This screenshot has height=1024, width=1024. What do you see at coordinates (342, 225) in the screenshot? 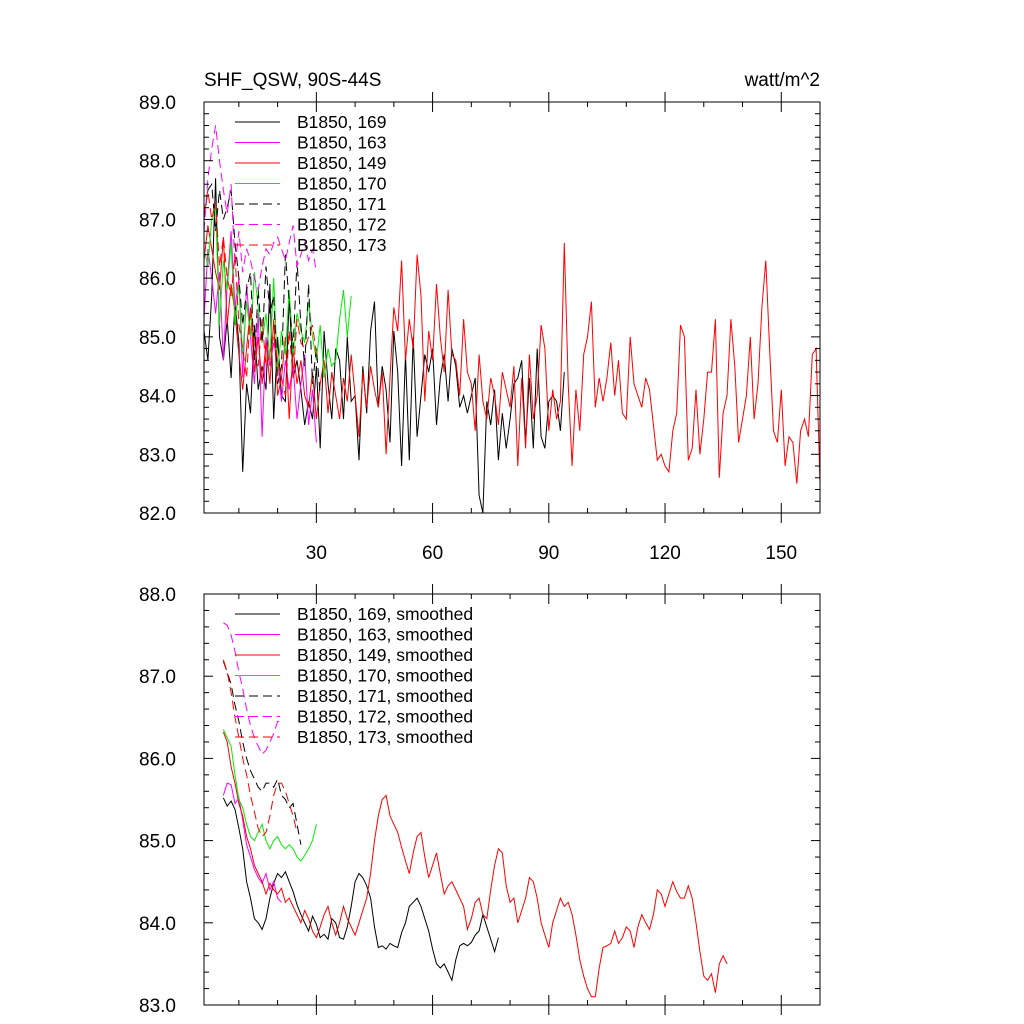
I see `legend-label: B1850, 172` at bounding box center [342, 225].